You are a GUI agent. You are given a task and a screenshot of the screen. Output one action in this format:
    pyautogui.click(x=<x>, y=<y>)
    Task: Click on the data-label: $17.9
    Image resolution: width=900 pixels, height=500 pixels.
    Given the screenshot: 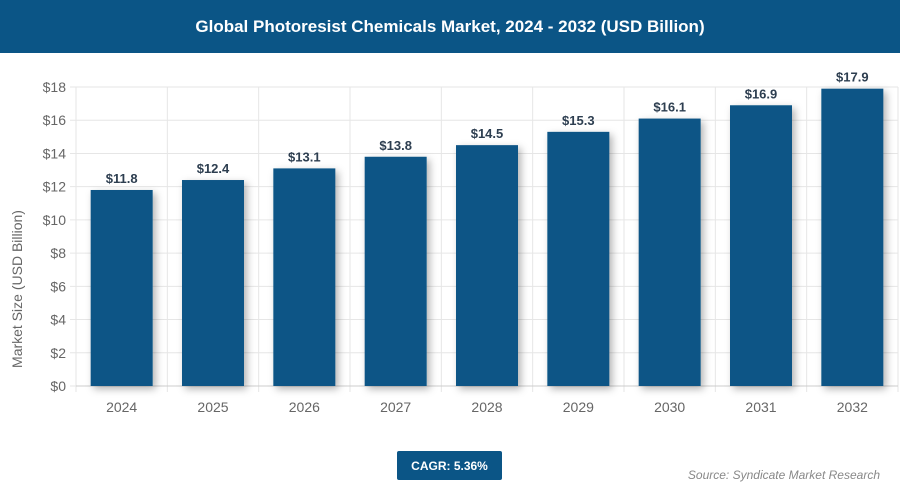 What is the action you would take?
    pyautogui.click(x=852, y=77)
    